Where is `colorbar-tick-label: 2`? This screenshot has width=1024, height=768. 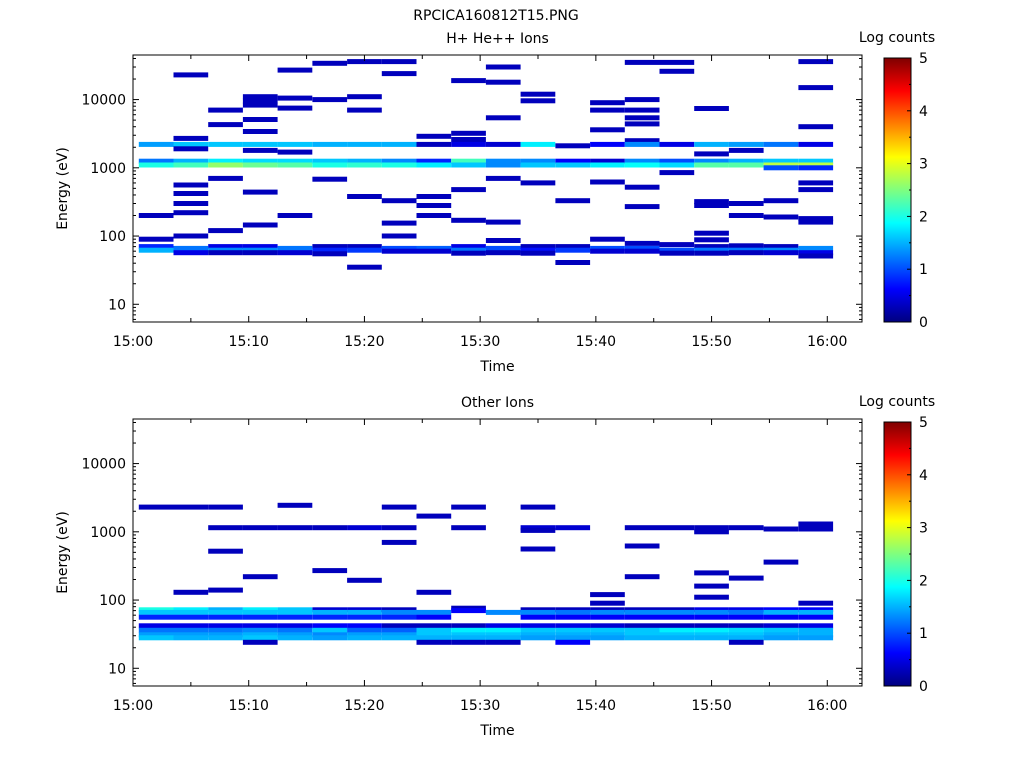 colorbar-tick-label: 2 is located at coordinates (923, 581).